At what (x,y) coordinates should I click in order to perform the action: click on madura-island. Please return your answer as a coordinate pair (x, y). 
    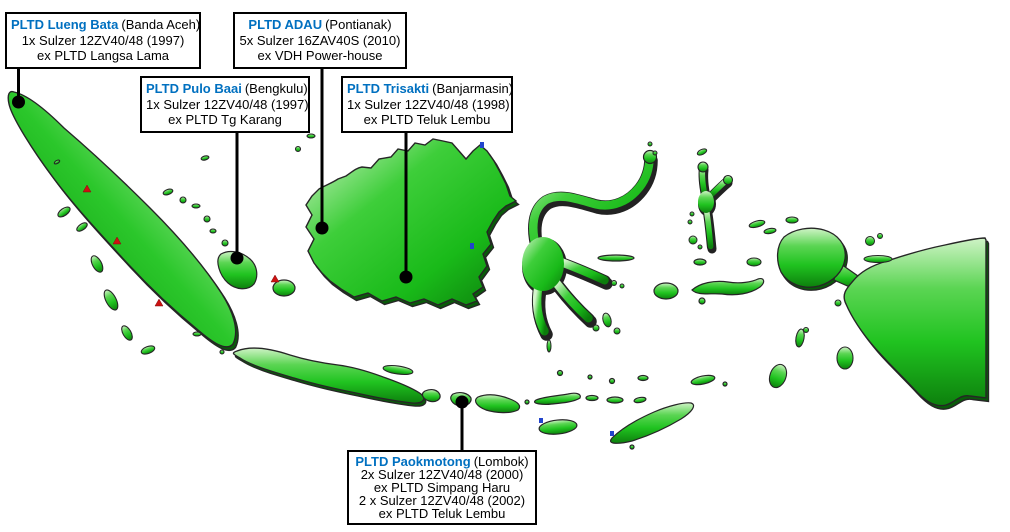
    Looking at the image, I should click on (398, 370).